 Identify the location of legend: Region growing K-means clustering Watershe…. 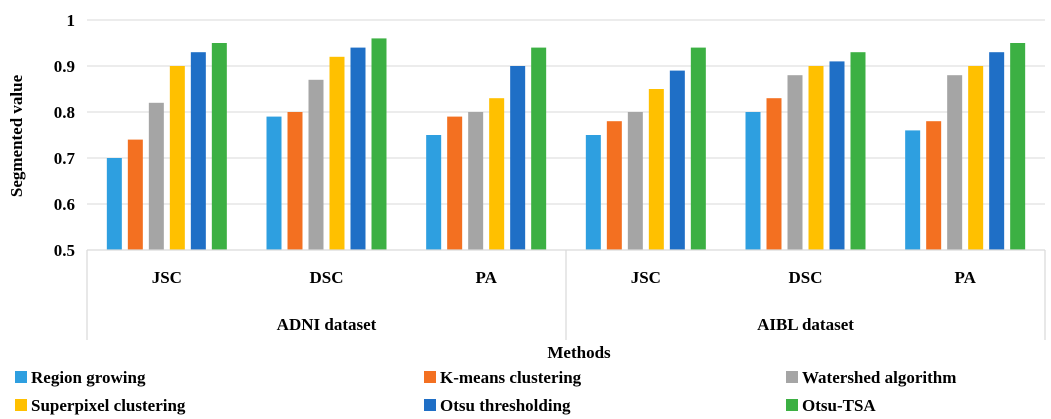
(485, 391).